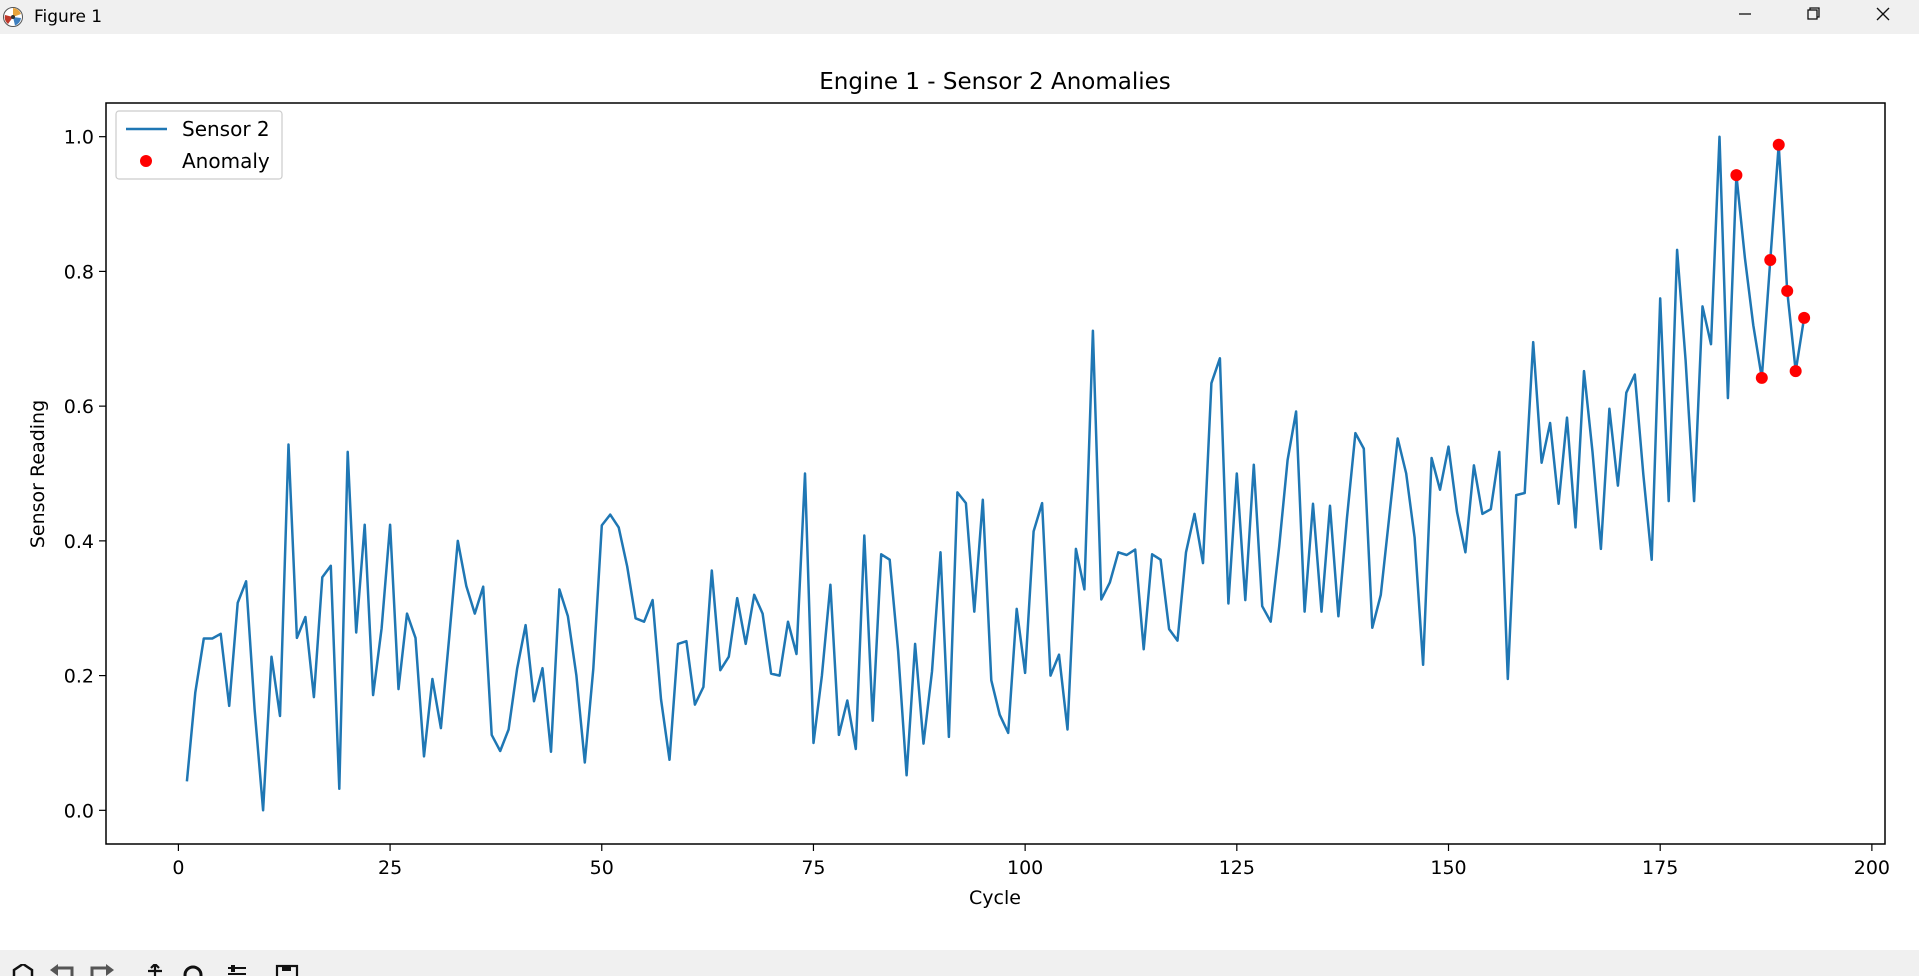 This screenshot has height=976, width=1919. I want to click on legend-label-sensor: Sensor 2, so click(226, 129).